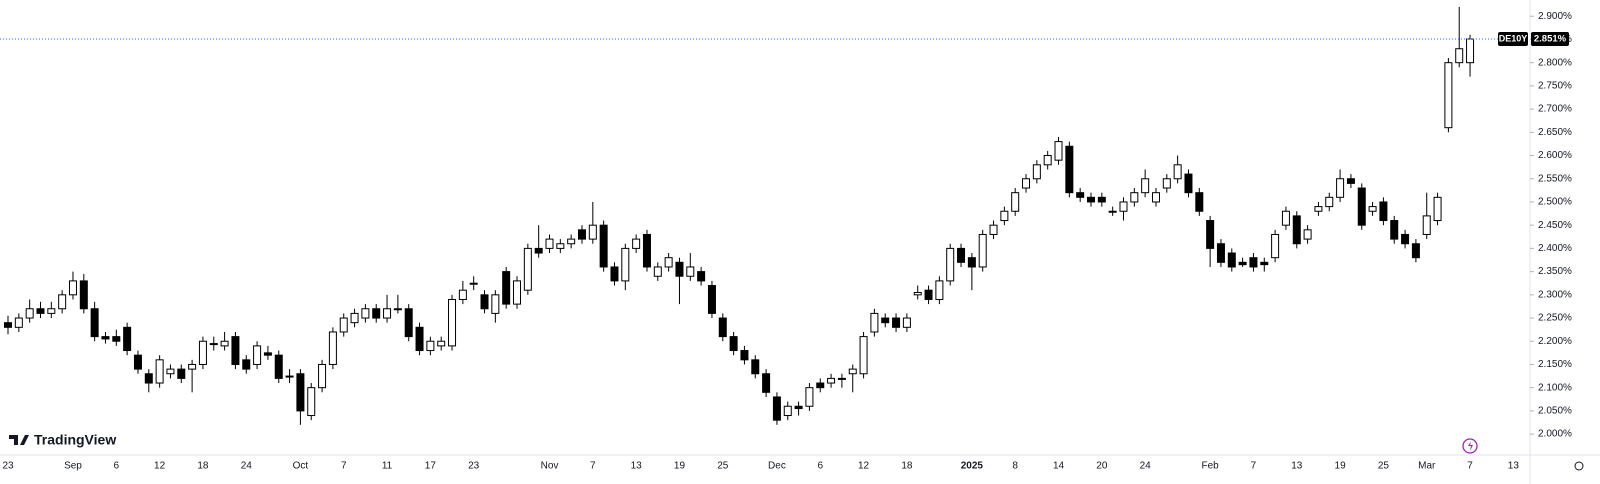  What do you see at coordinates (1555, 271) in the screenshot?
I see `y-tick-label: 2.350%` at bounding box center [1555, 271].